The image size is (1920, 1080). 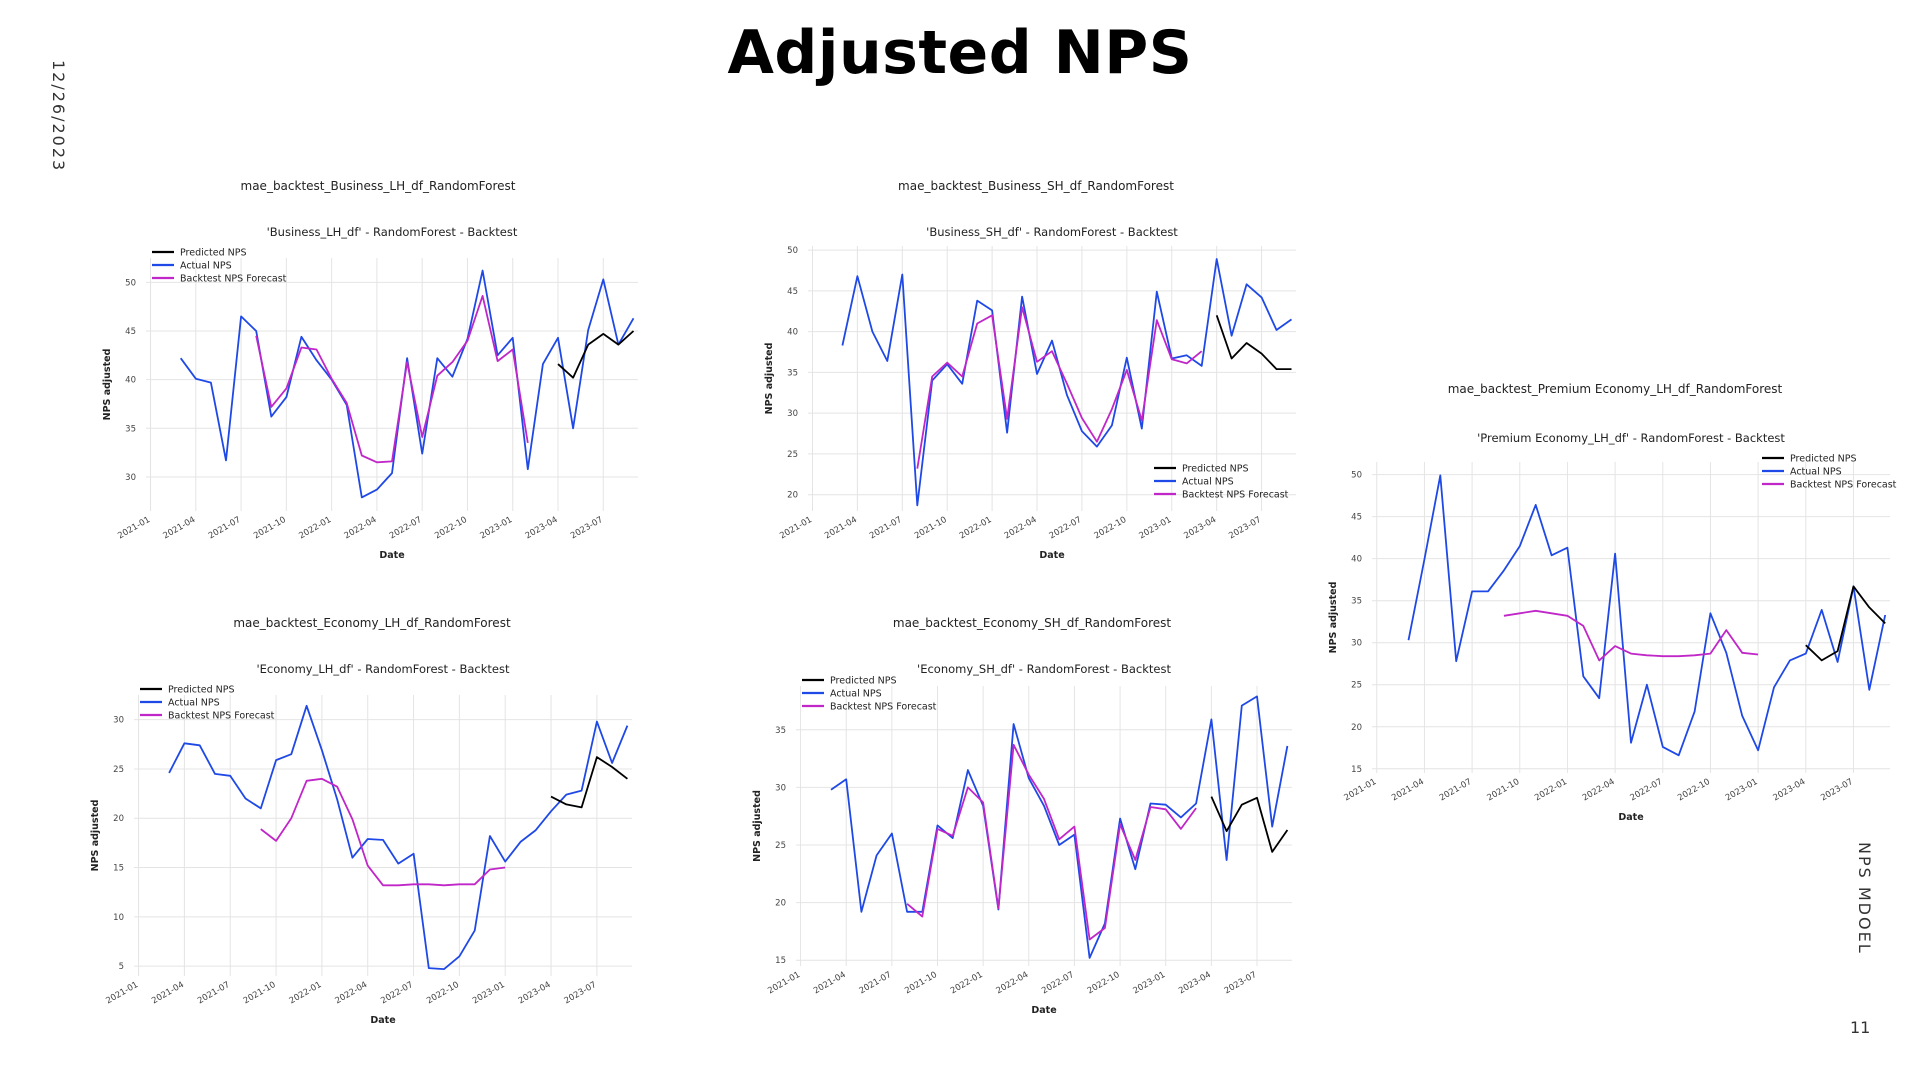 What do you see at coordinates (1032, 623) in the screenshot?
I see `chart-outer-title: mae_backtest_Economy_SH_df_RandomForest` at bounding box center [1032, 623].